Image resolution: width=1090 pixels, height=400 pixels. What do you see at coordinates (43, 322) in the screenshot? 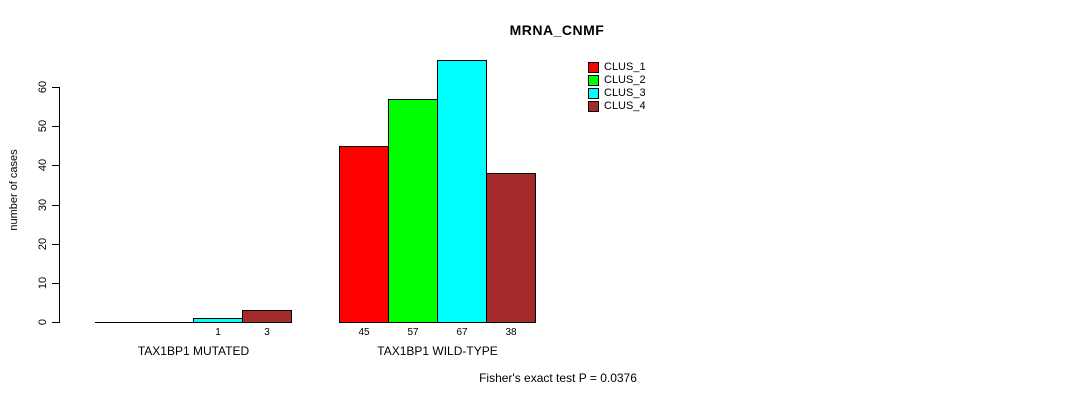
I see `y-tick-label: 0` at bounding box center [43, 322].